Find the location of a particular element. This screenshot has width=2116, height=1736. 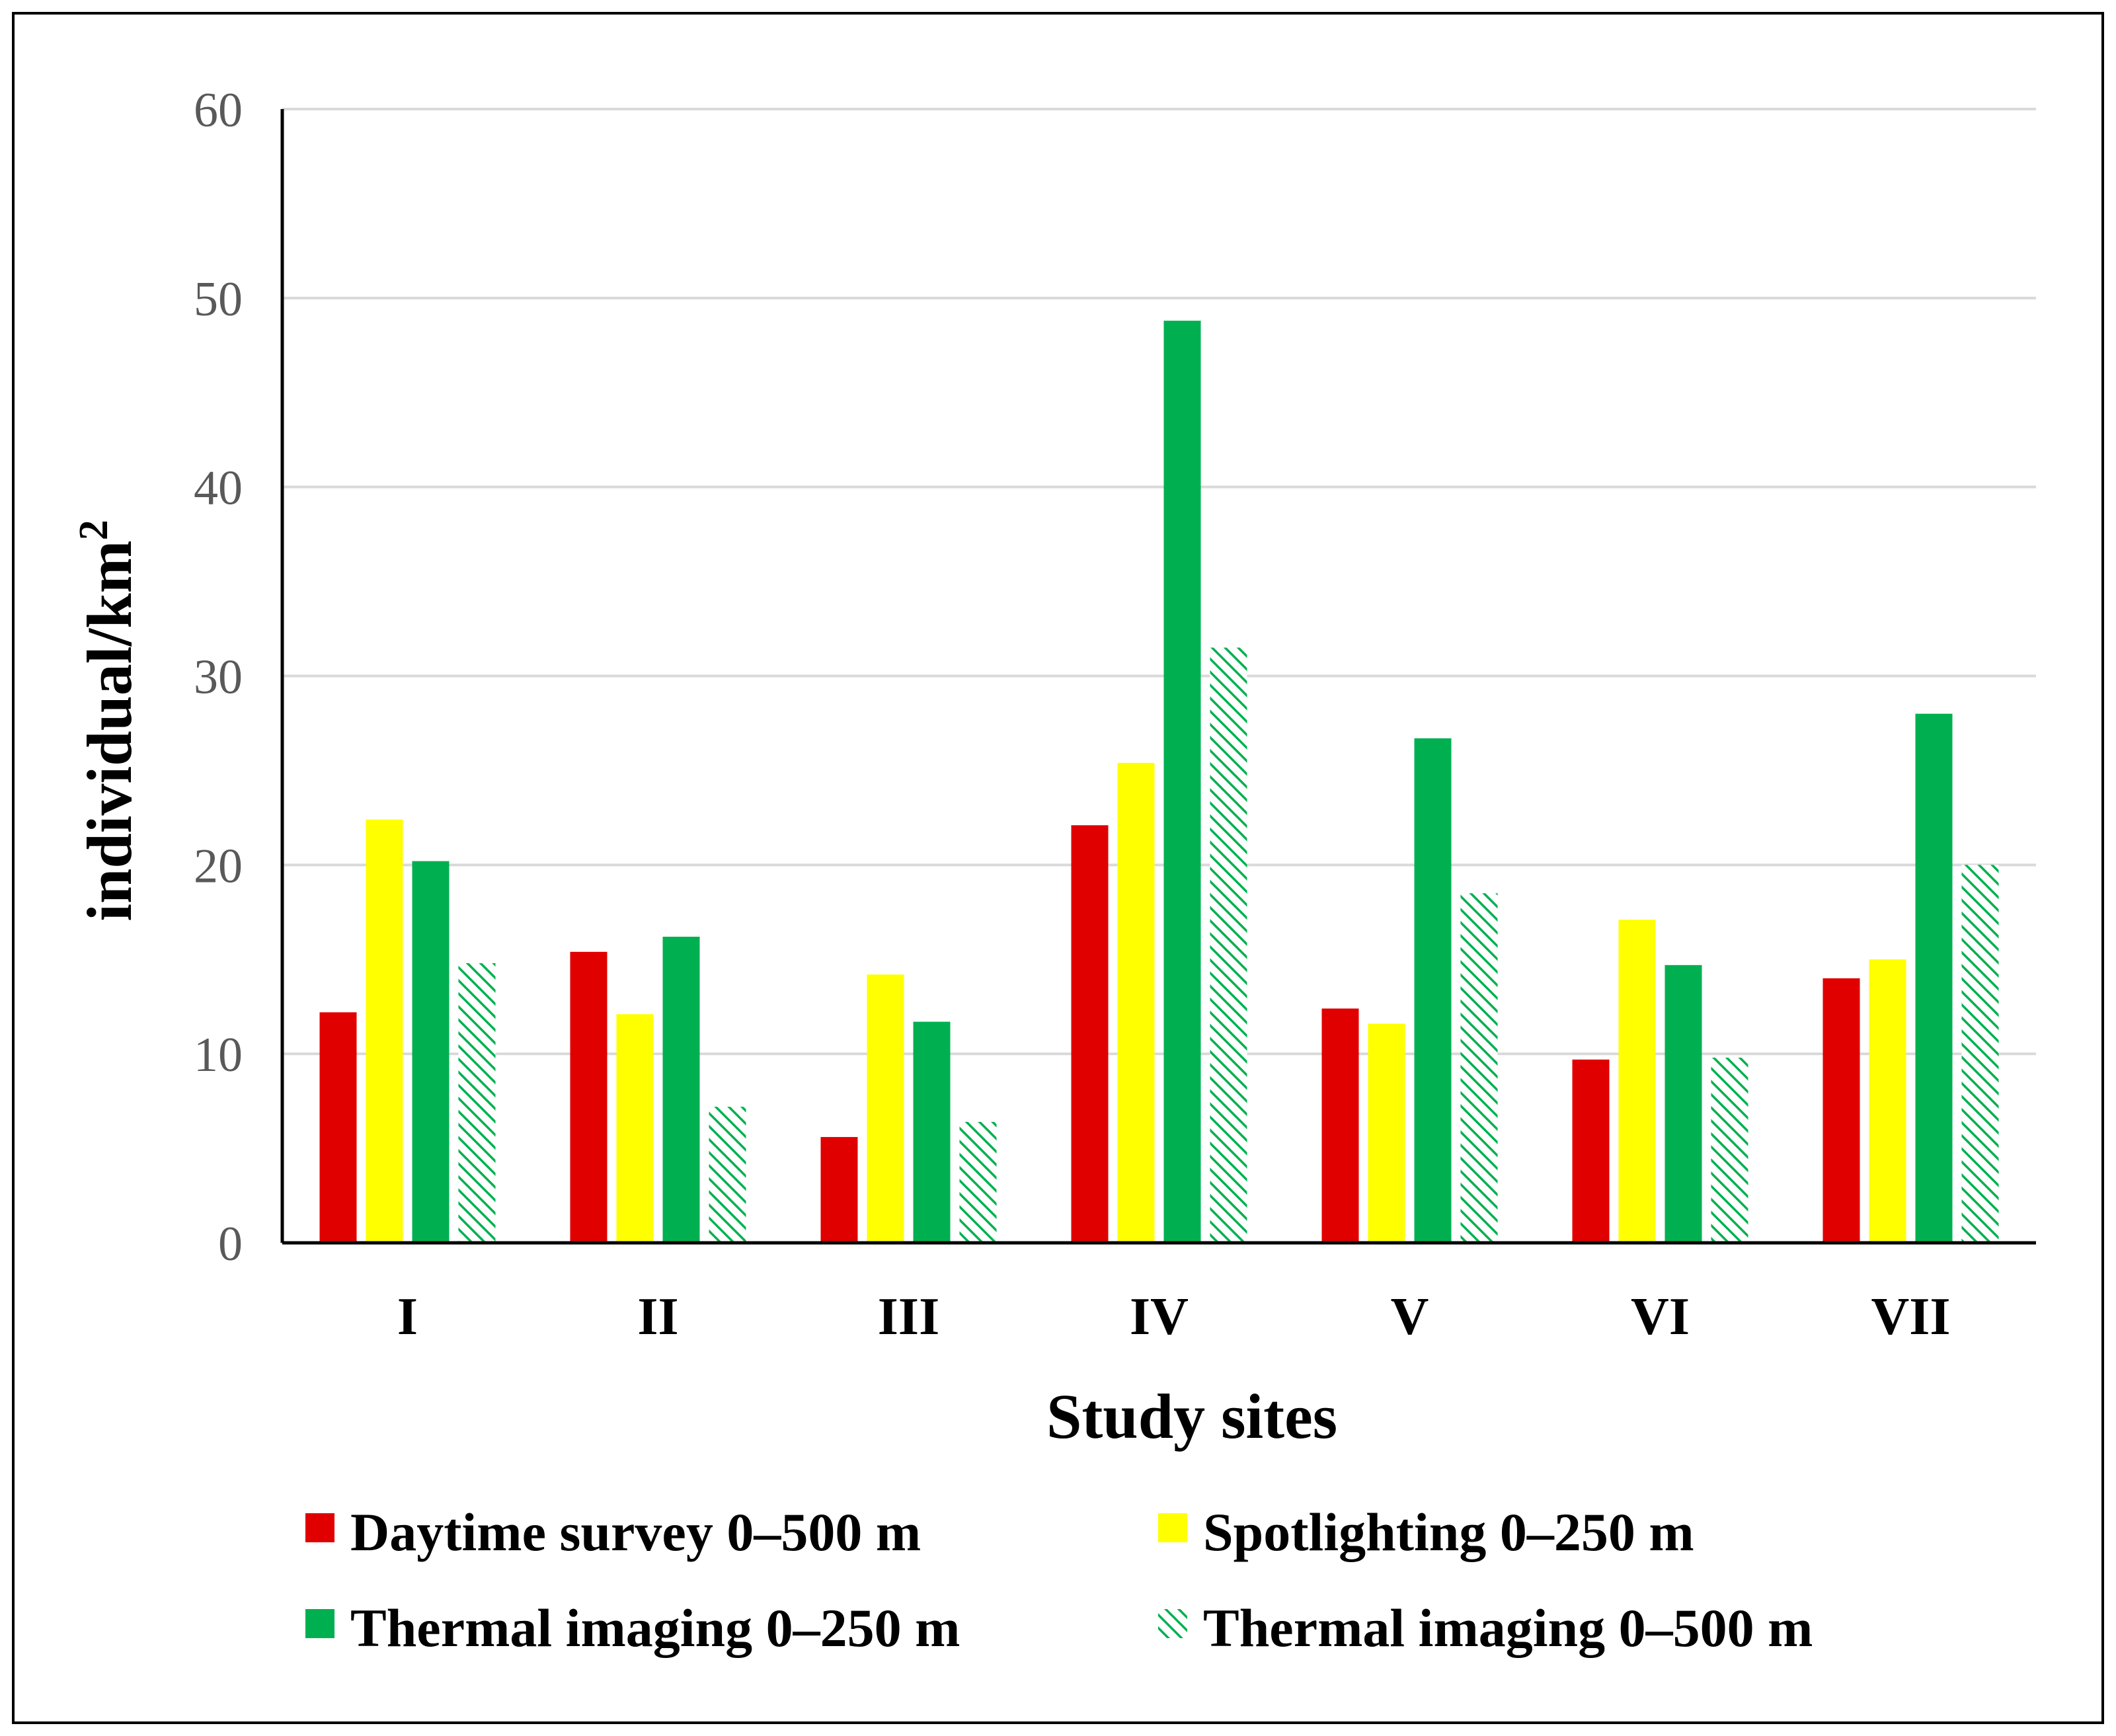

legend-label-1: Daytime survey 0–500 m is located at coordinates (636, 1532).